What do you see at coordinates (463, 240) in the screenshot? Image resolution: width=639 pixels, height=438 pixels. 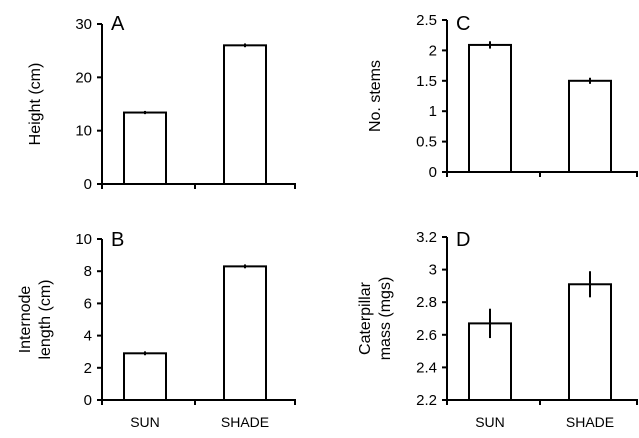 I see `panel-letter: D` at bounding box center [463, 240].